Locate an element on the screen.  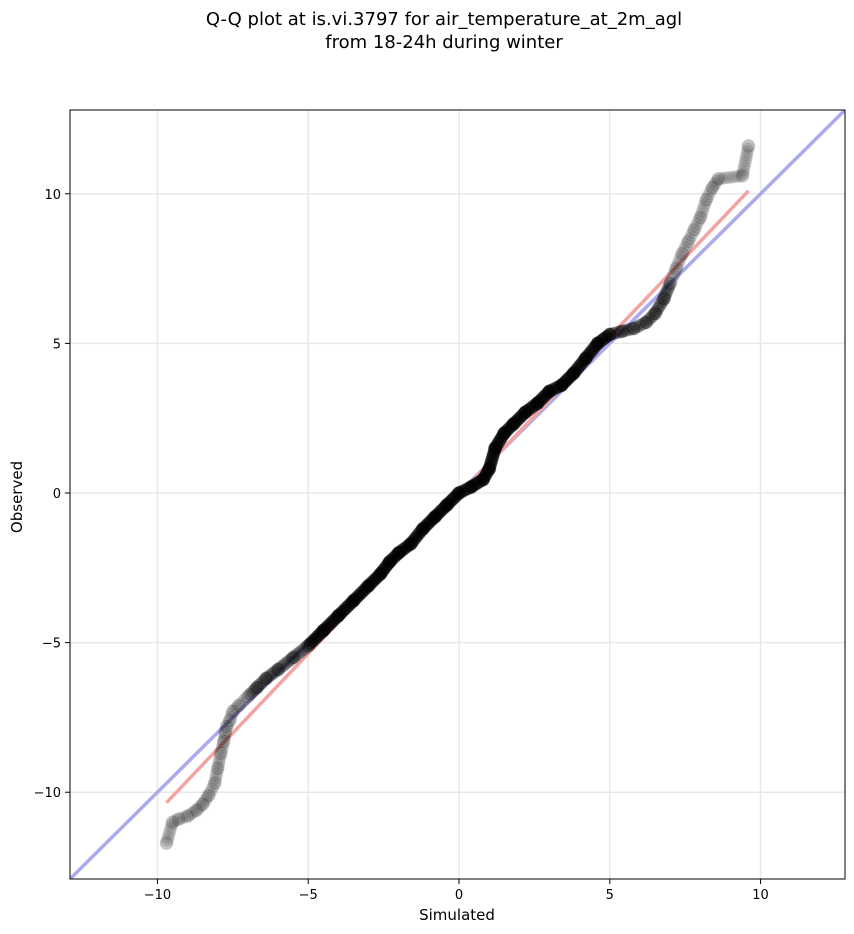
x-axis-ticks: −10 −5 0 5 10 is located at coordinates (456, 891).